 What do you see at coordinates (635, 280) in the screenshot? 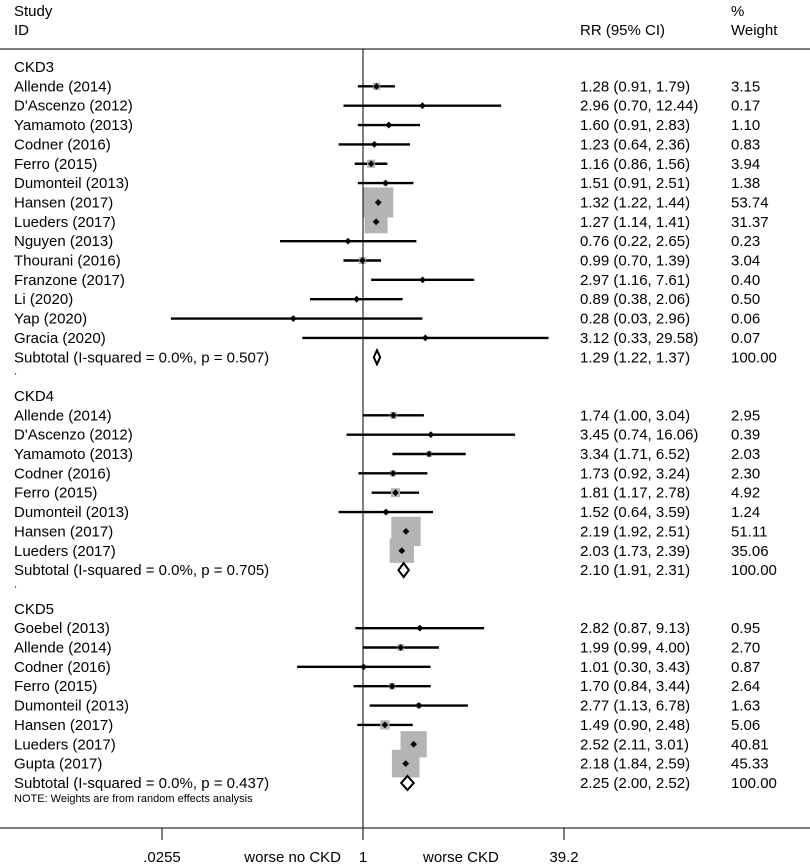
I see `ci-text: 2.97 (1.16, 7.61)` at bounding box center [635, 280].